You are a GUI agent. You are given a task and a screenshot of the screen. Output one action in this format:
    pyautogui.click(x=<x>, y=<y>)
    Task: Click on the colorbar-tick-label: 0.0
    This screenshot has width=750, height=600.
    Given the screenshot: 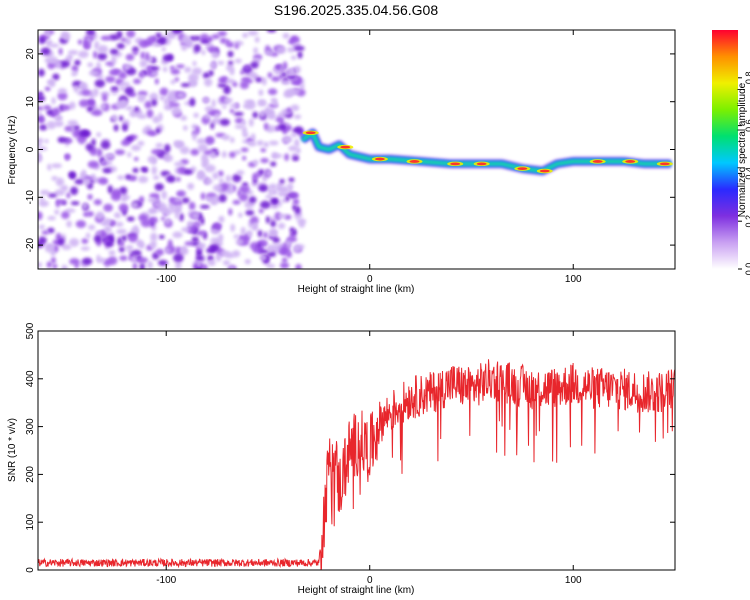 What is the action you would take?
    pyautogui.click(x=747, y=269)
    